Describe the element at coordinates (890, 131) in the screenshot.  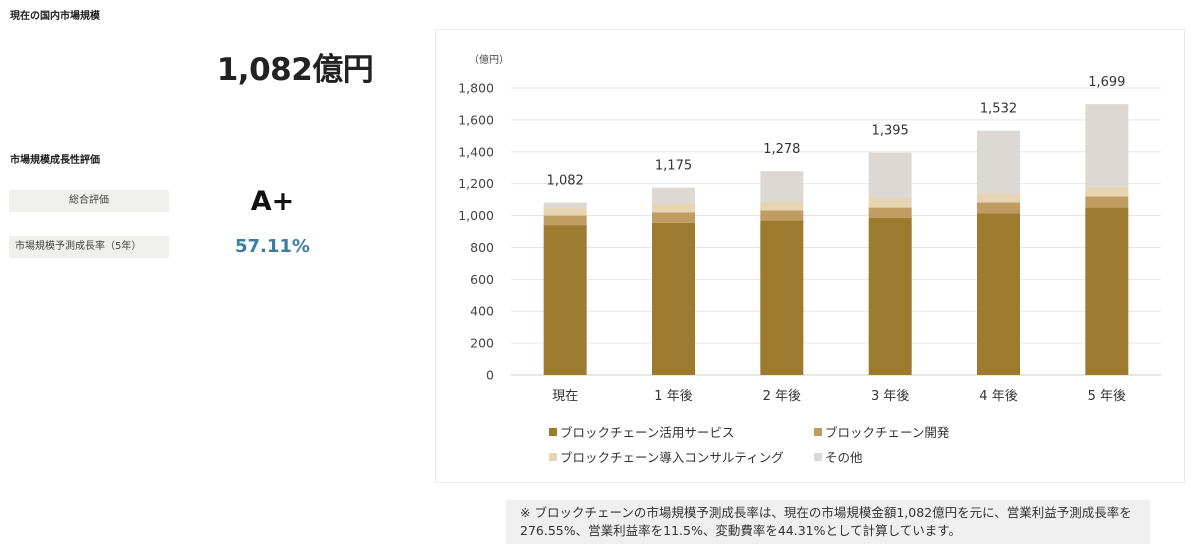
I see `total-label: 1,395` at that location.